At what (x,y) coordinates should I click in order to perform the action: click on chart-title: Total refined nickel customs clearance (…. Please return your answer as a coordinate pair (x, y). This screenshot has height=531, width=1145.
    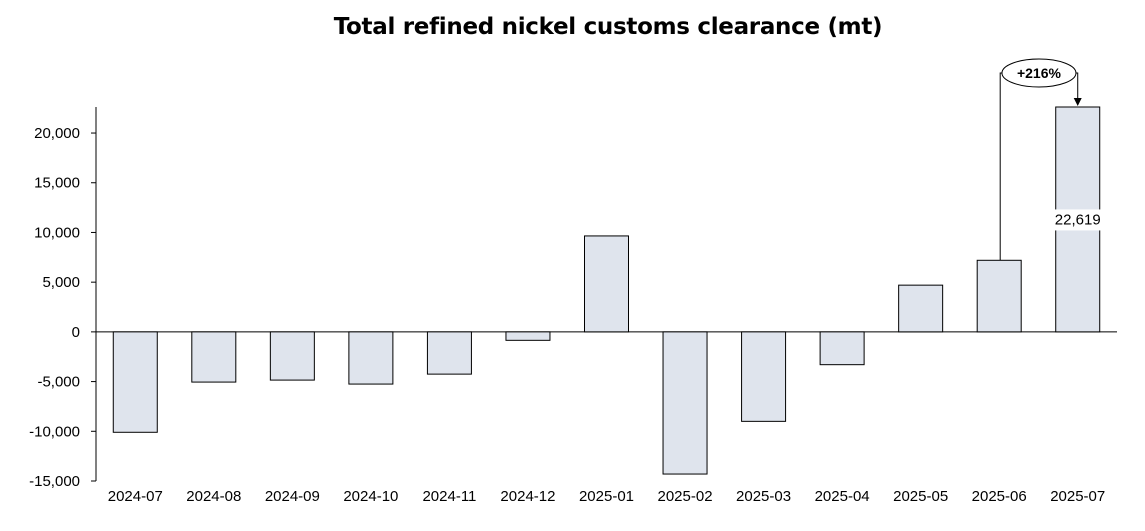
    Looking at the image, I should click on (608, 27).